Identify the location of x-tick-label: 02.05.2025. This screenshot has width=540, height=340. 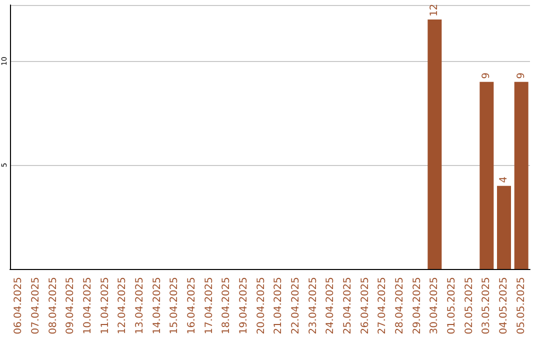
(469, 305).